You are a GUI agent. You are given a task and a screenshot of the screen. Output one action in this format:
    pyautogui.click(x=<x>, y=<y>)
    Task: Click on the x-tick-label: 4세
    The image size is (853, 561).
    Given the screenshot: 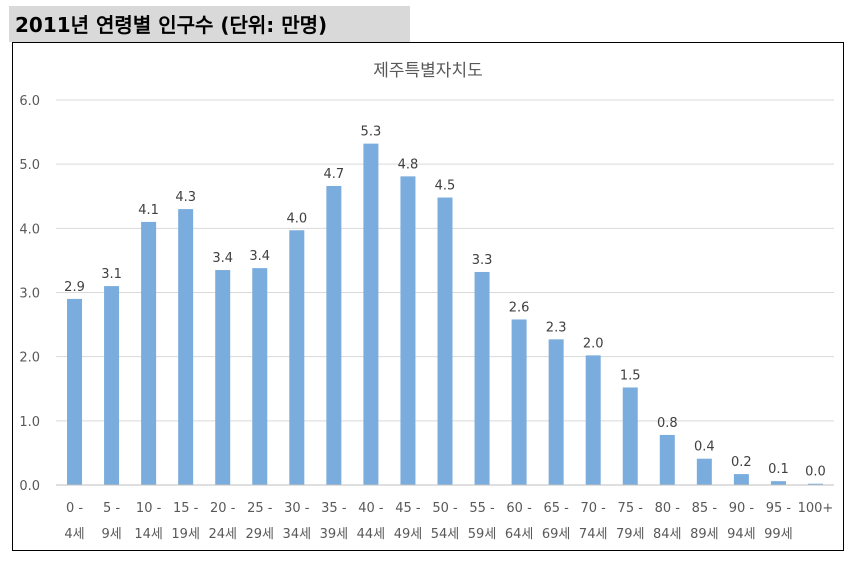 What is the action you would take?
    pyautogui.click(x=74, y=534)
    